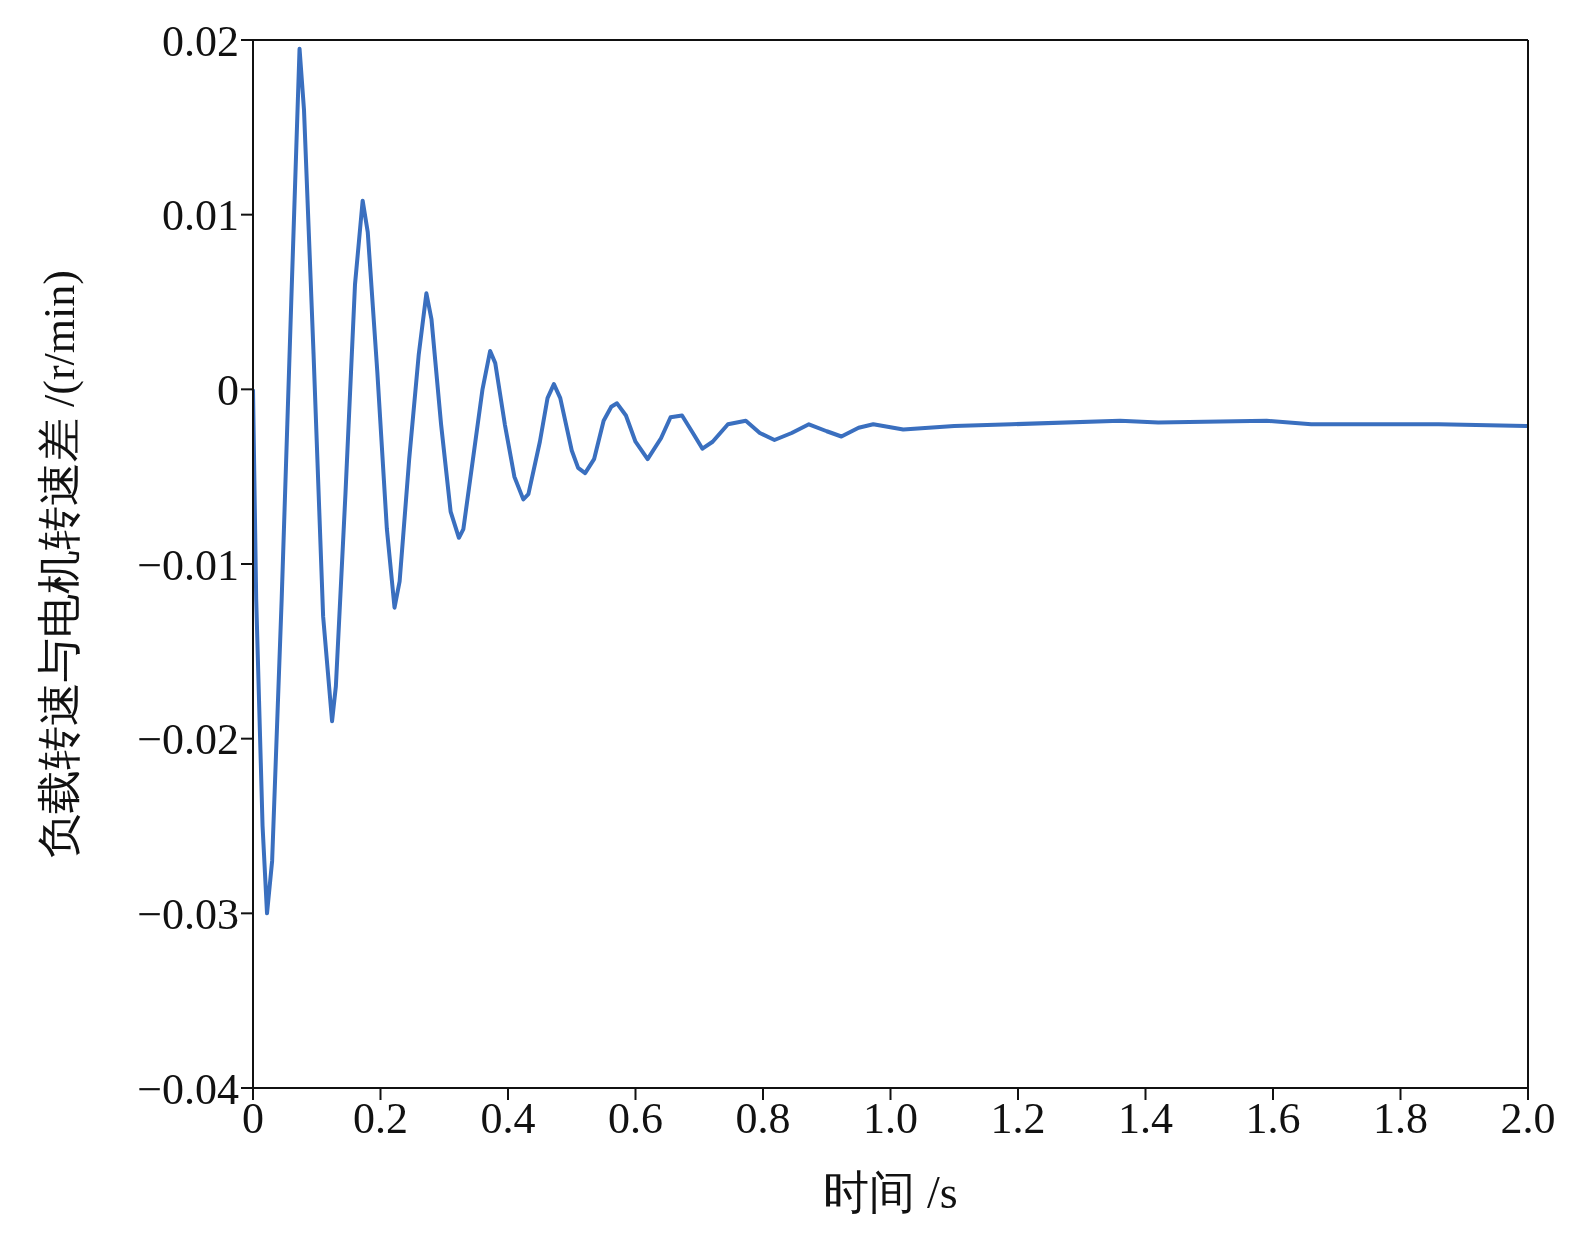 The width and height of the screenshot is (1578, 1244). Describe the element at coordinates (763, 1119) in the screenshot. I see `x-tick-label: 0.8` at that location.